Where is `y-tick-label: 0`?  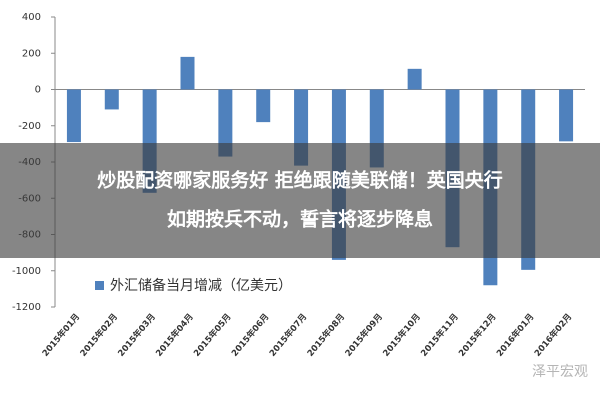 y-tick-label: 0 is located at coordinates (38, 90).